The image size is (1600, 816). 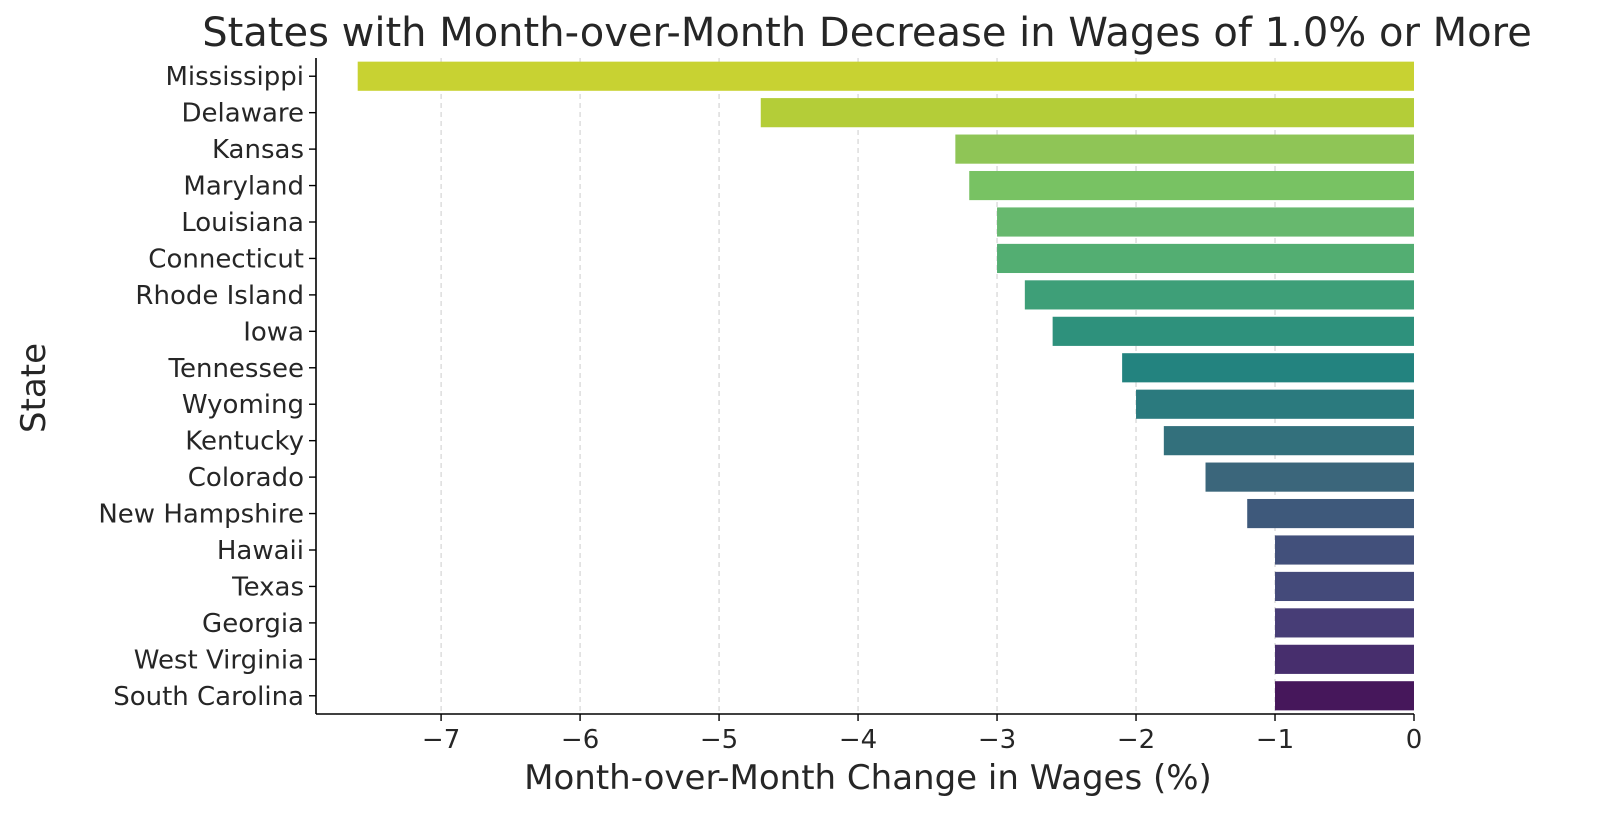 What do you see at coordinates (858, 740) in the screenshot?
I see `x-tick-label: −4` at bounding box center [858, 740].